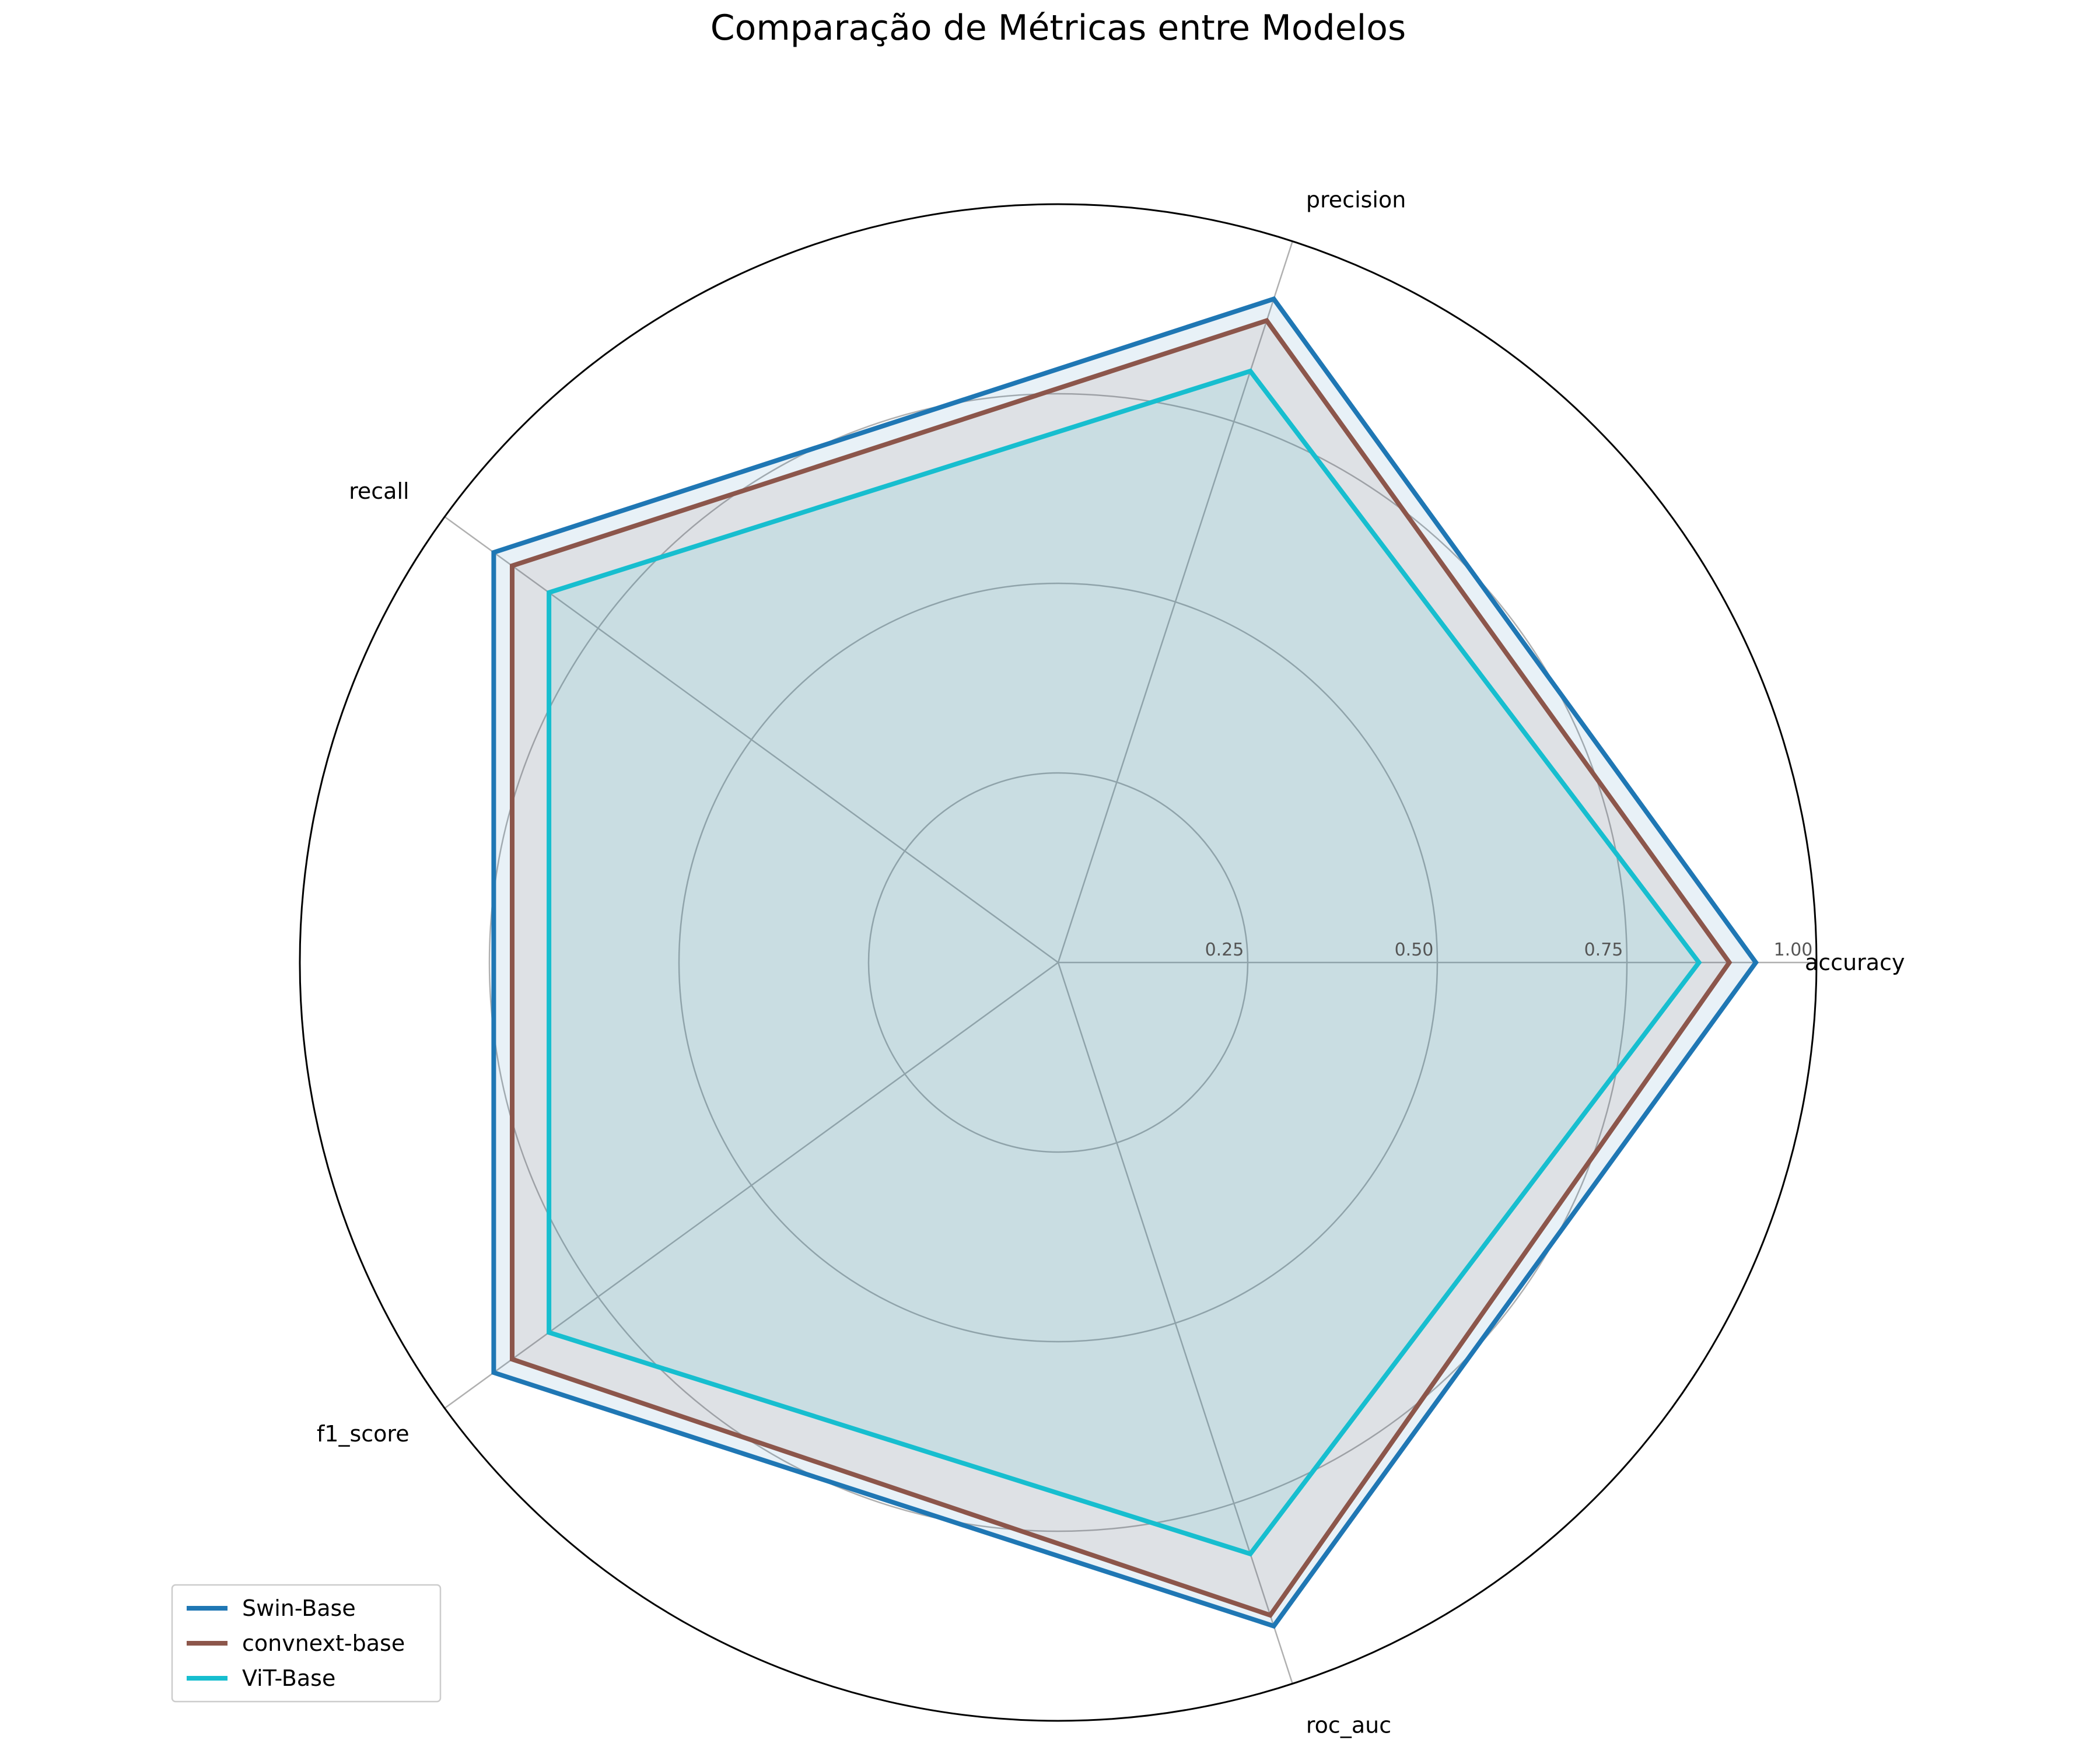  Describe the element at coordinates (363, 1434) in the screenshot. I see `axis-label-f1_score: f1_score` at that location.